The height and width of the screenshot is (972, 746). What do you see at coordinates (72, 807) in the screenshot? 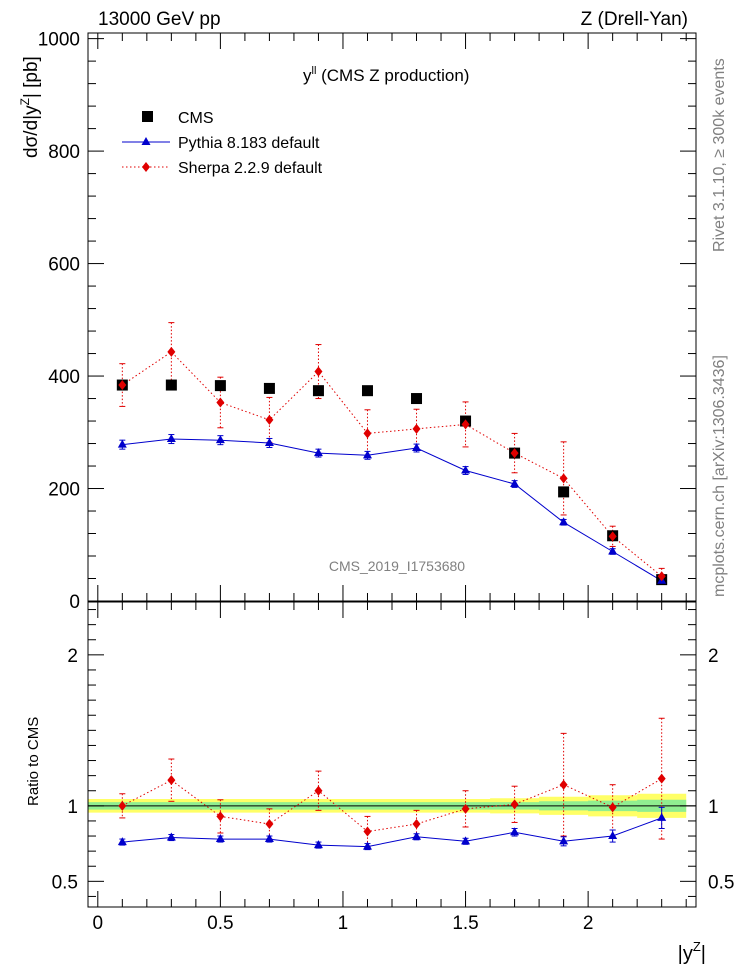
I see `ratio-ytick-label: 1` at bounding box center [72, 807].